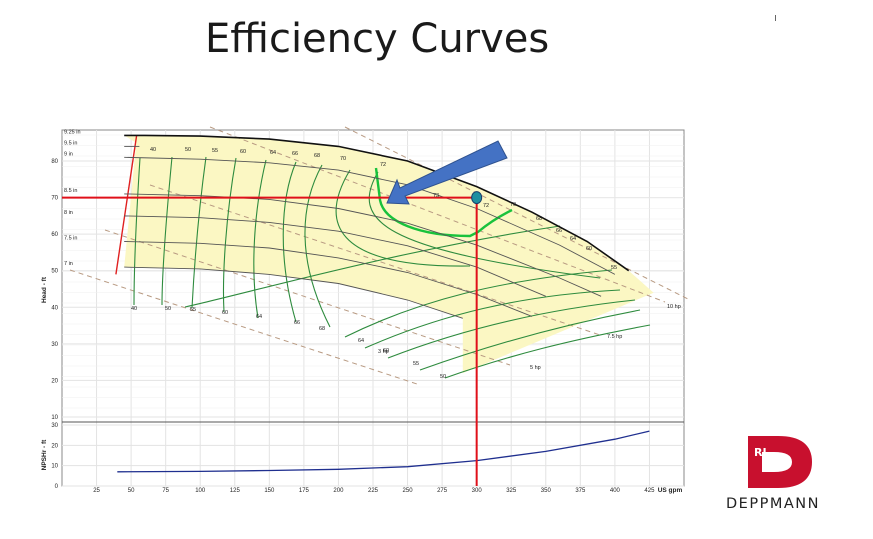 The height and width of the screenshot is (539, 873). I want to click on power-line-label: 5 hp, so click(535, 368).